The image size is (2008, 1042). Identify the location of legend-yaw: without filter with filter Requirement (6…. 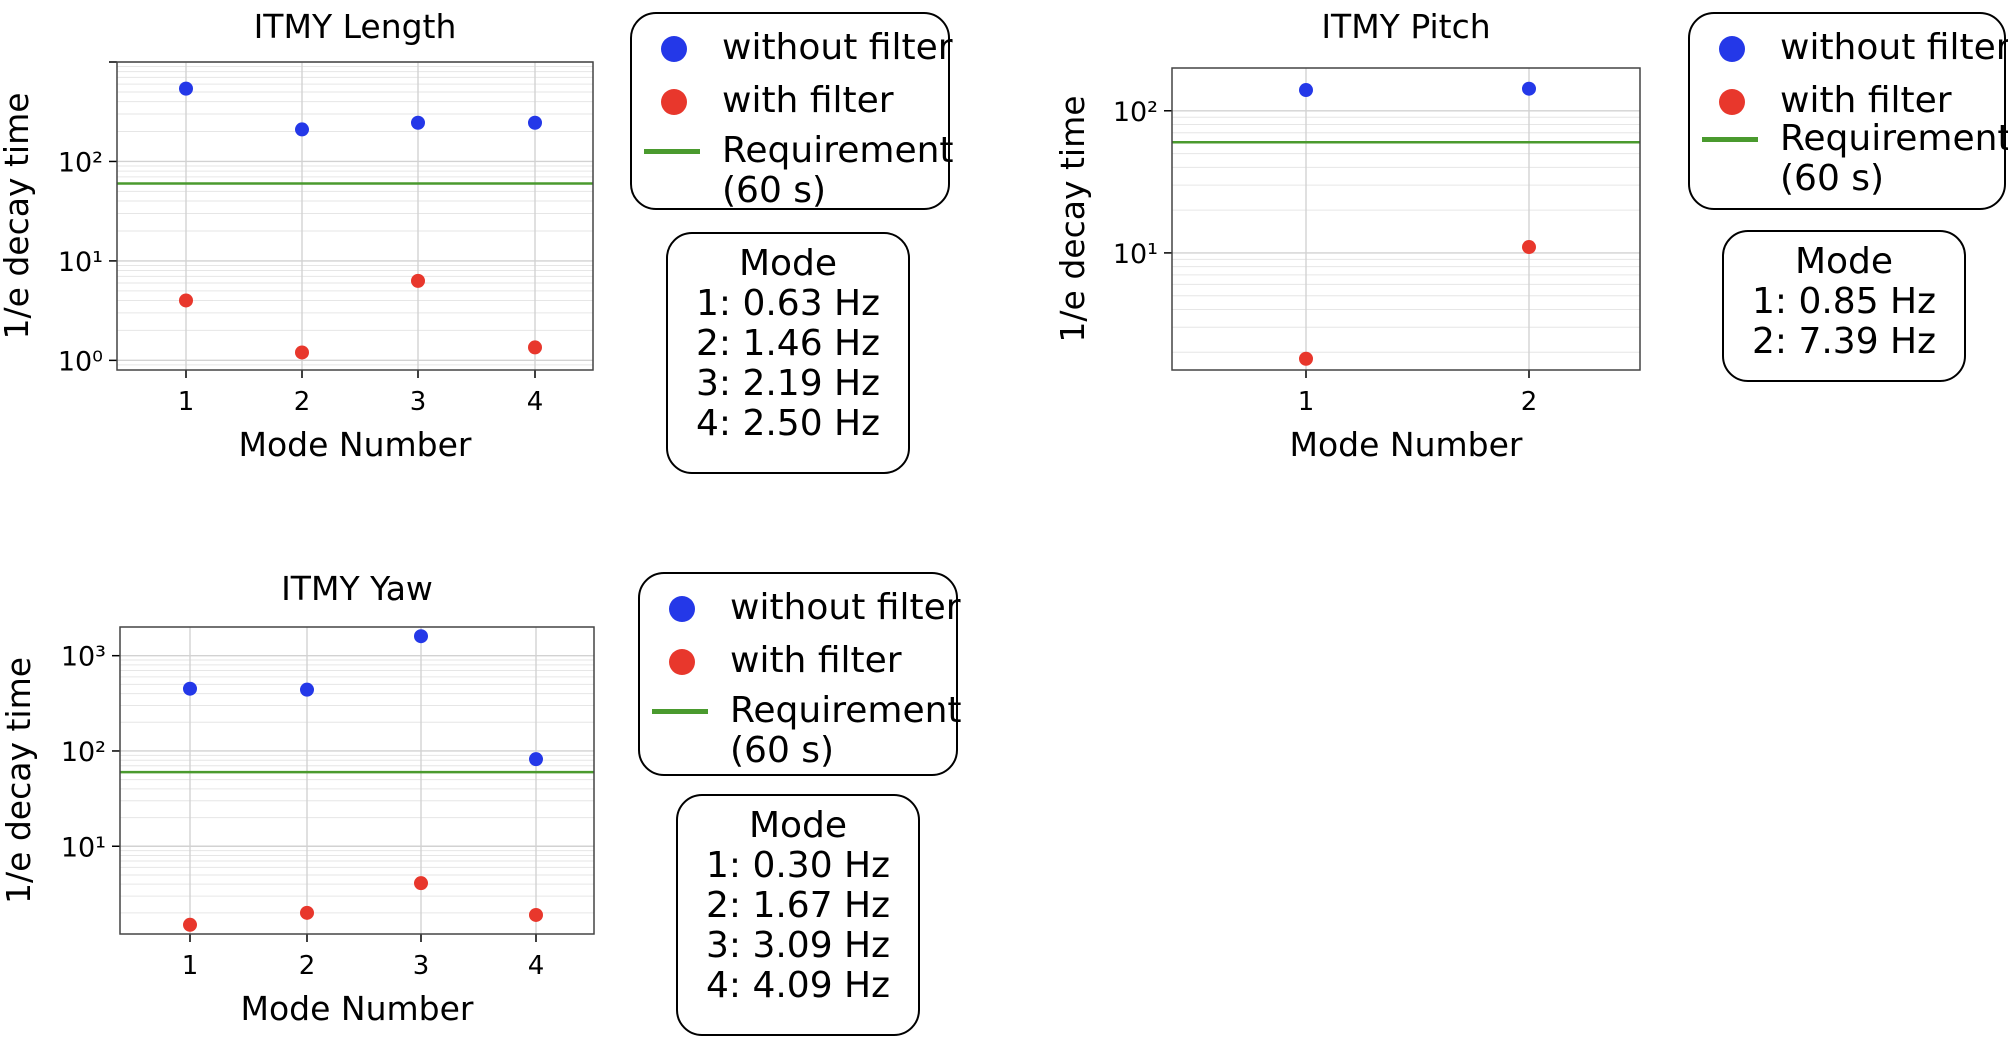
(800, 674).